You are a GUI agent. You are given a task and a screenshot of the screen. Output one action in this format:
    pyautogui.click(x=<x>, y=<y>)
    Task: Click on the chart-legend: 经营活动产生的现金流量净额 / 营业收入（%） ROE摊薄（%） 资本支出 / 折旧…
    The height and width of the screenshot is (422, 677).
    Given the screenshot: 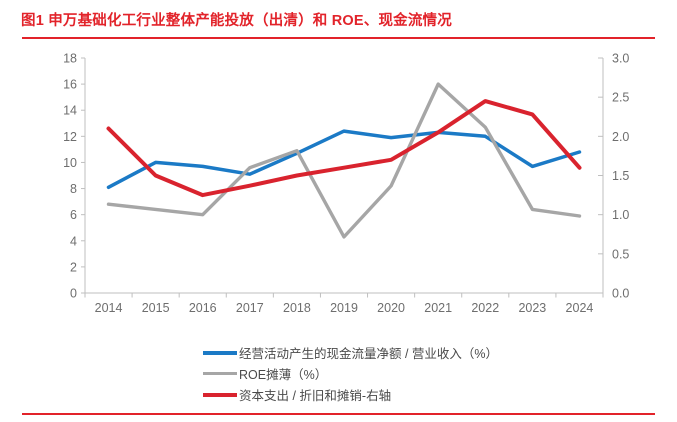 What is the action you would take?
    pyautogui.click(x=350, y=373)
    